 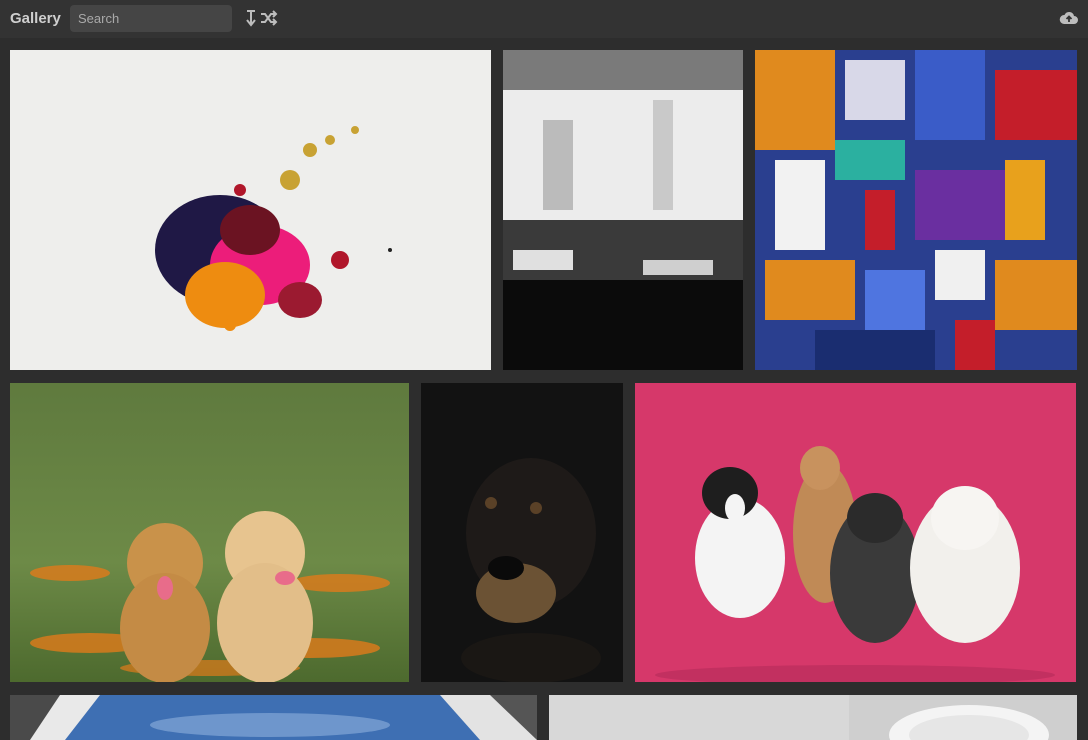 I want to click on building-sky-image, so click(x=273, y=717).